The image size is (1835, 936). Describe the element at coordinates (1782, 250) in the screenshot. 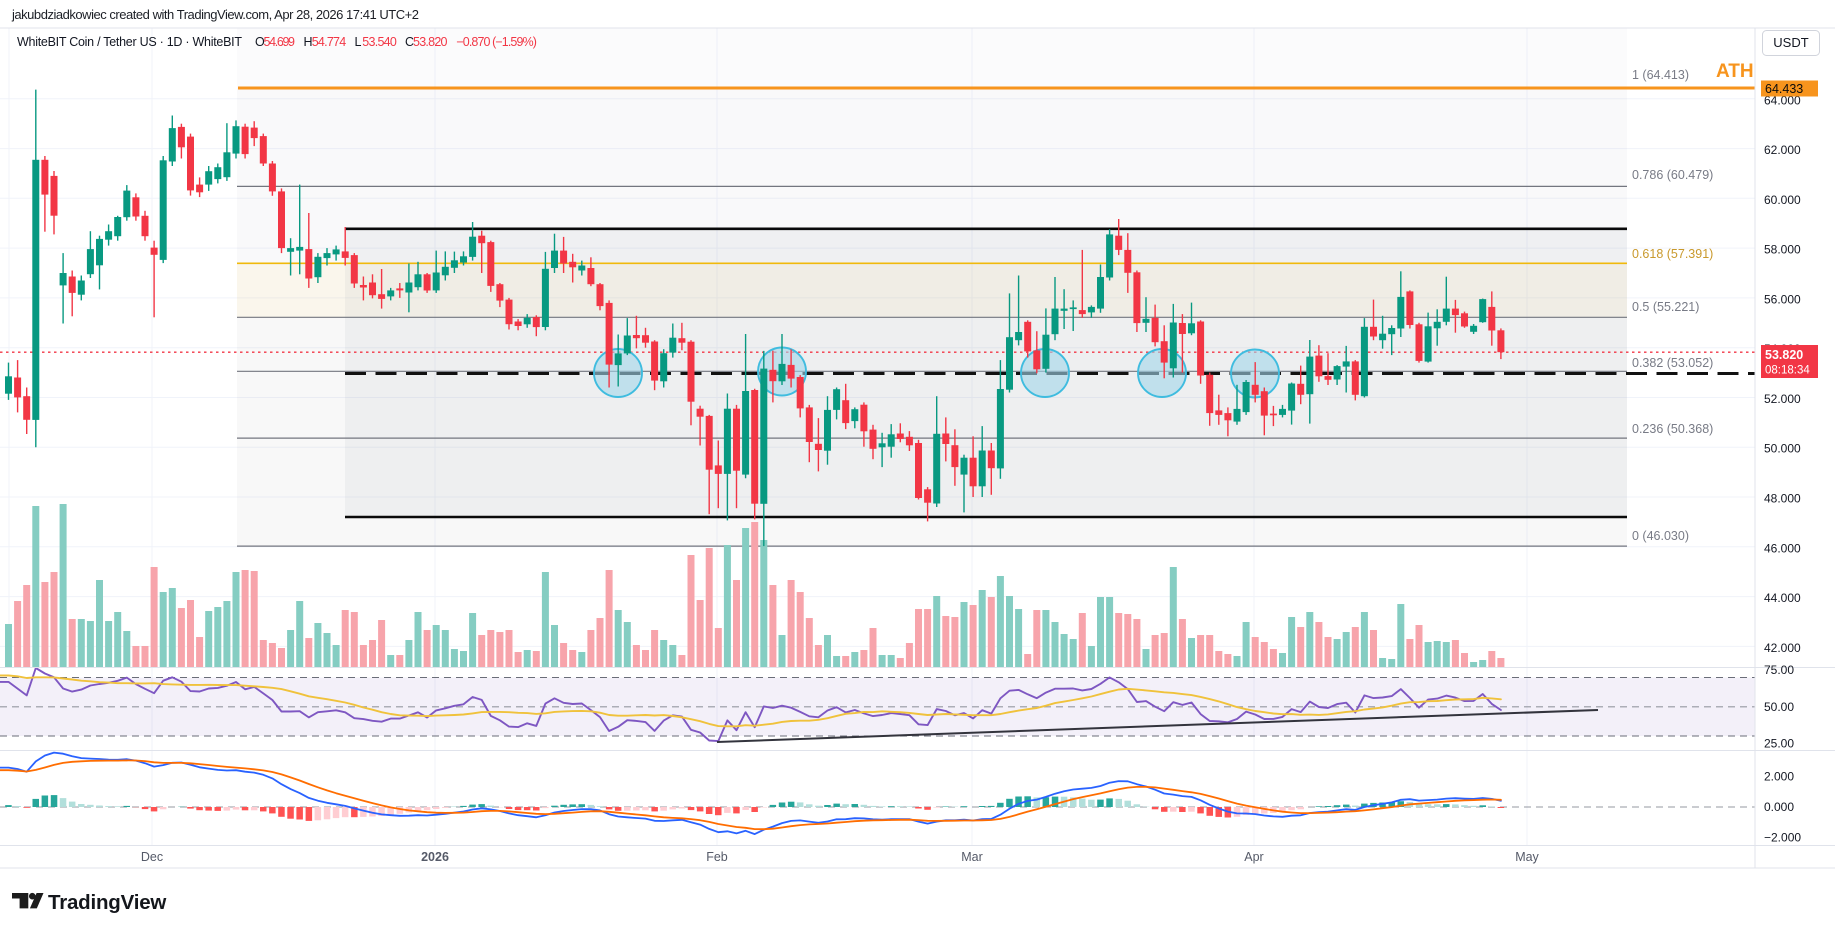

I see `svg-text: 58.000` at that location.